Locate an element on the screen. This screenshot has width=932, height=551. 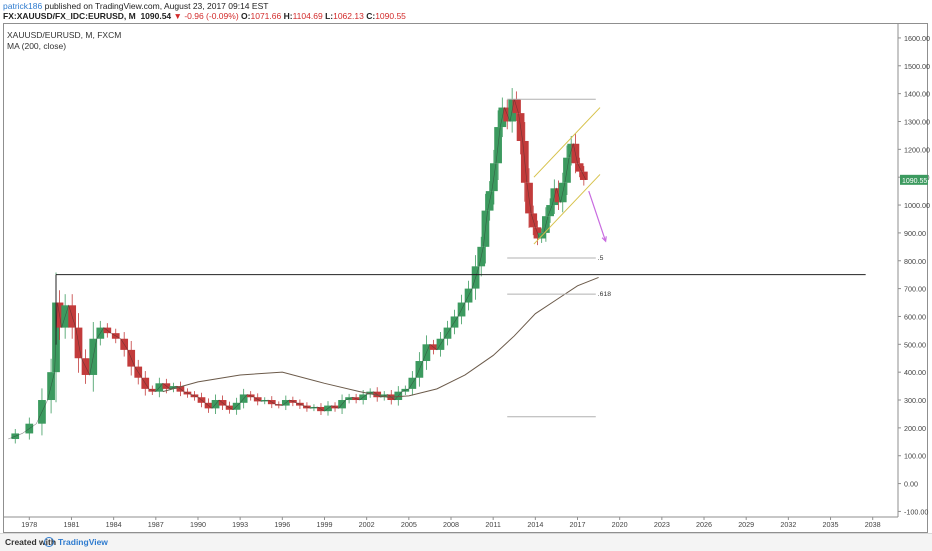
legend-symbol: XAUUSD/EURUSD, M, FXCM is located at coordinates (64, 35).